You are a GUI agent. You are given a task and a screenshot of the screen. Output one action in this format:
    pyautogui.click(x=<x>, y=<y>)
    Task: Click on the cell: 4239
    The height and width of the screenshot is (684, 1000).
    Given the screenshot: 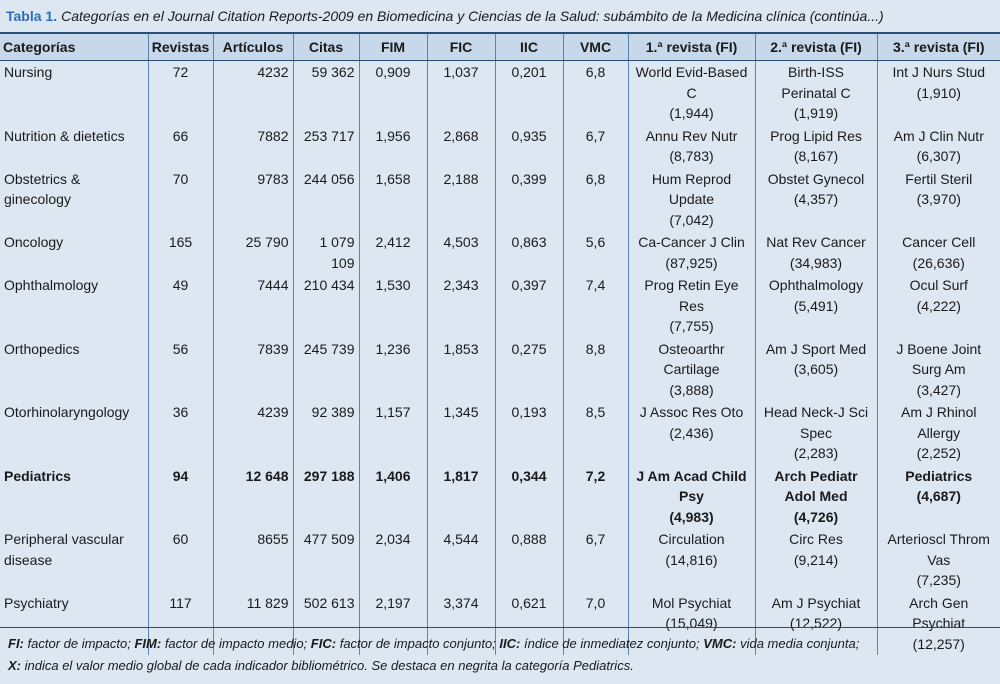 What is the action you would take?
    pyautogui.click(x=252, y=433)
    